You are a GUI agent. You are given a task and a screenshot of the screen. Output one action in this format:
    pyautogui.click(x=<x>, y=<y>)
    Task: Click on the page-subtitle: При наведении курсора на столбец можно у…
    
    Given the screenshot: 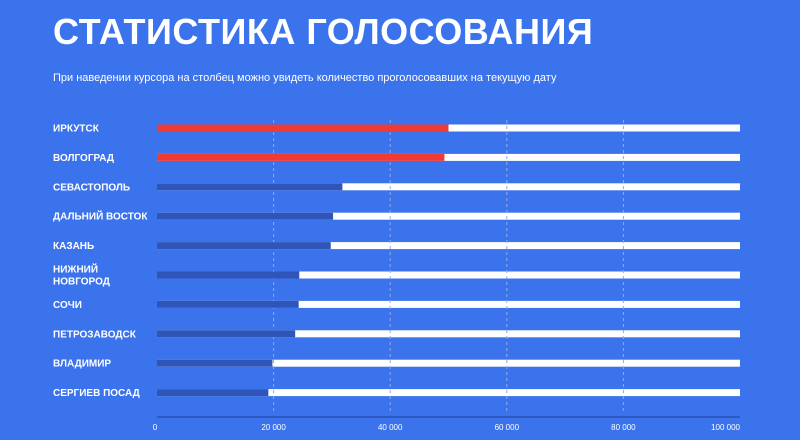 What is the action you would take?
    pyautogui.click(x=305, y=78)
    